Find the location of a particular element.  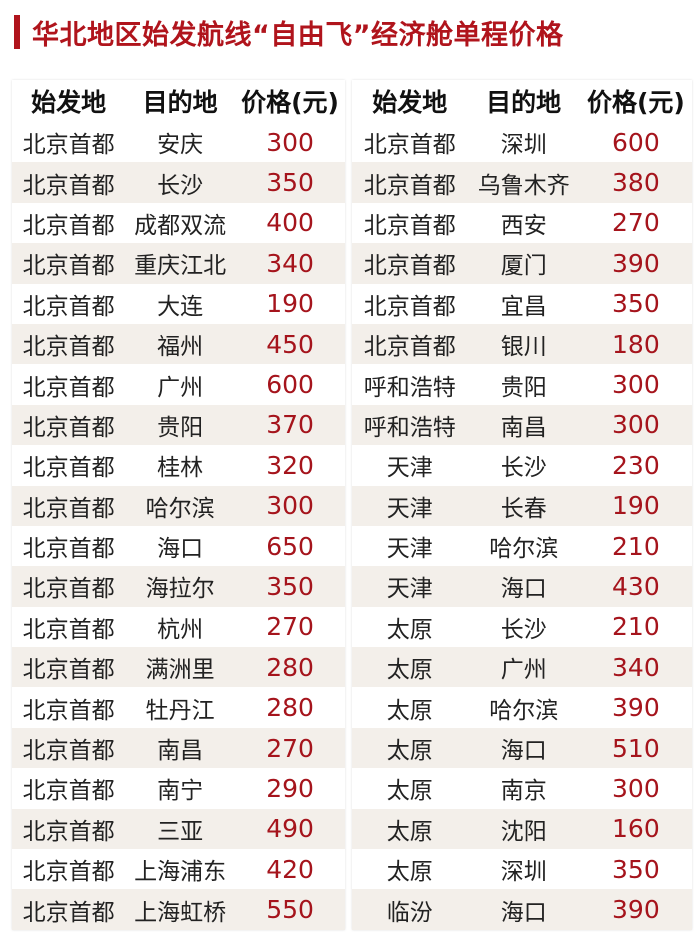

table-row: 北京首都 西安 270 is located at coordinates (522, 223).